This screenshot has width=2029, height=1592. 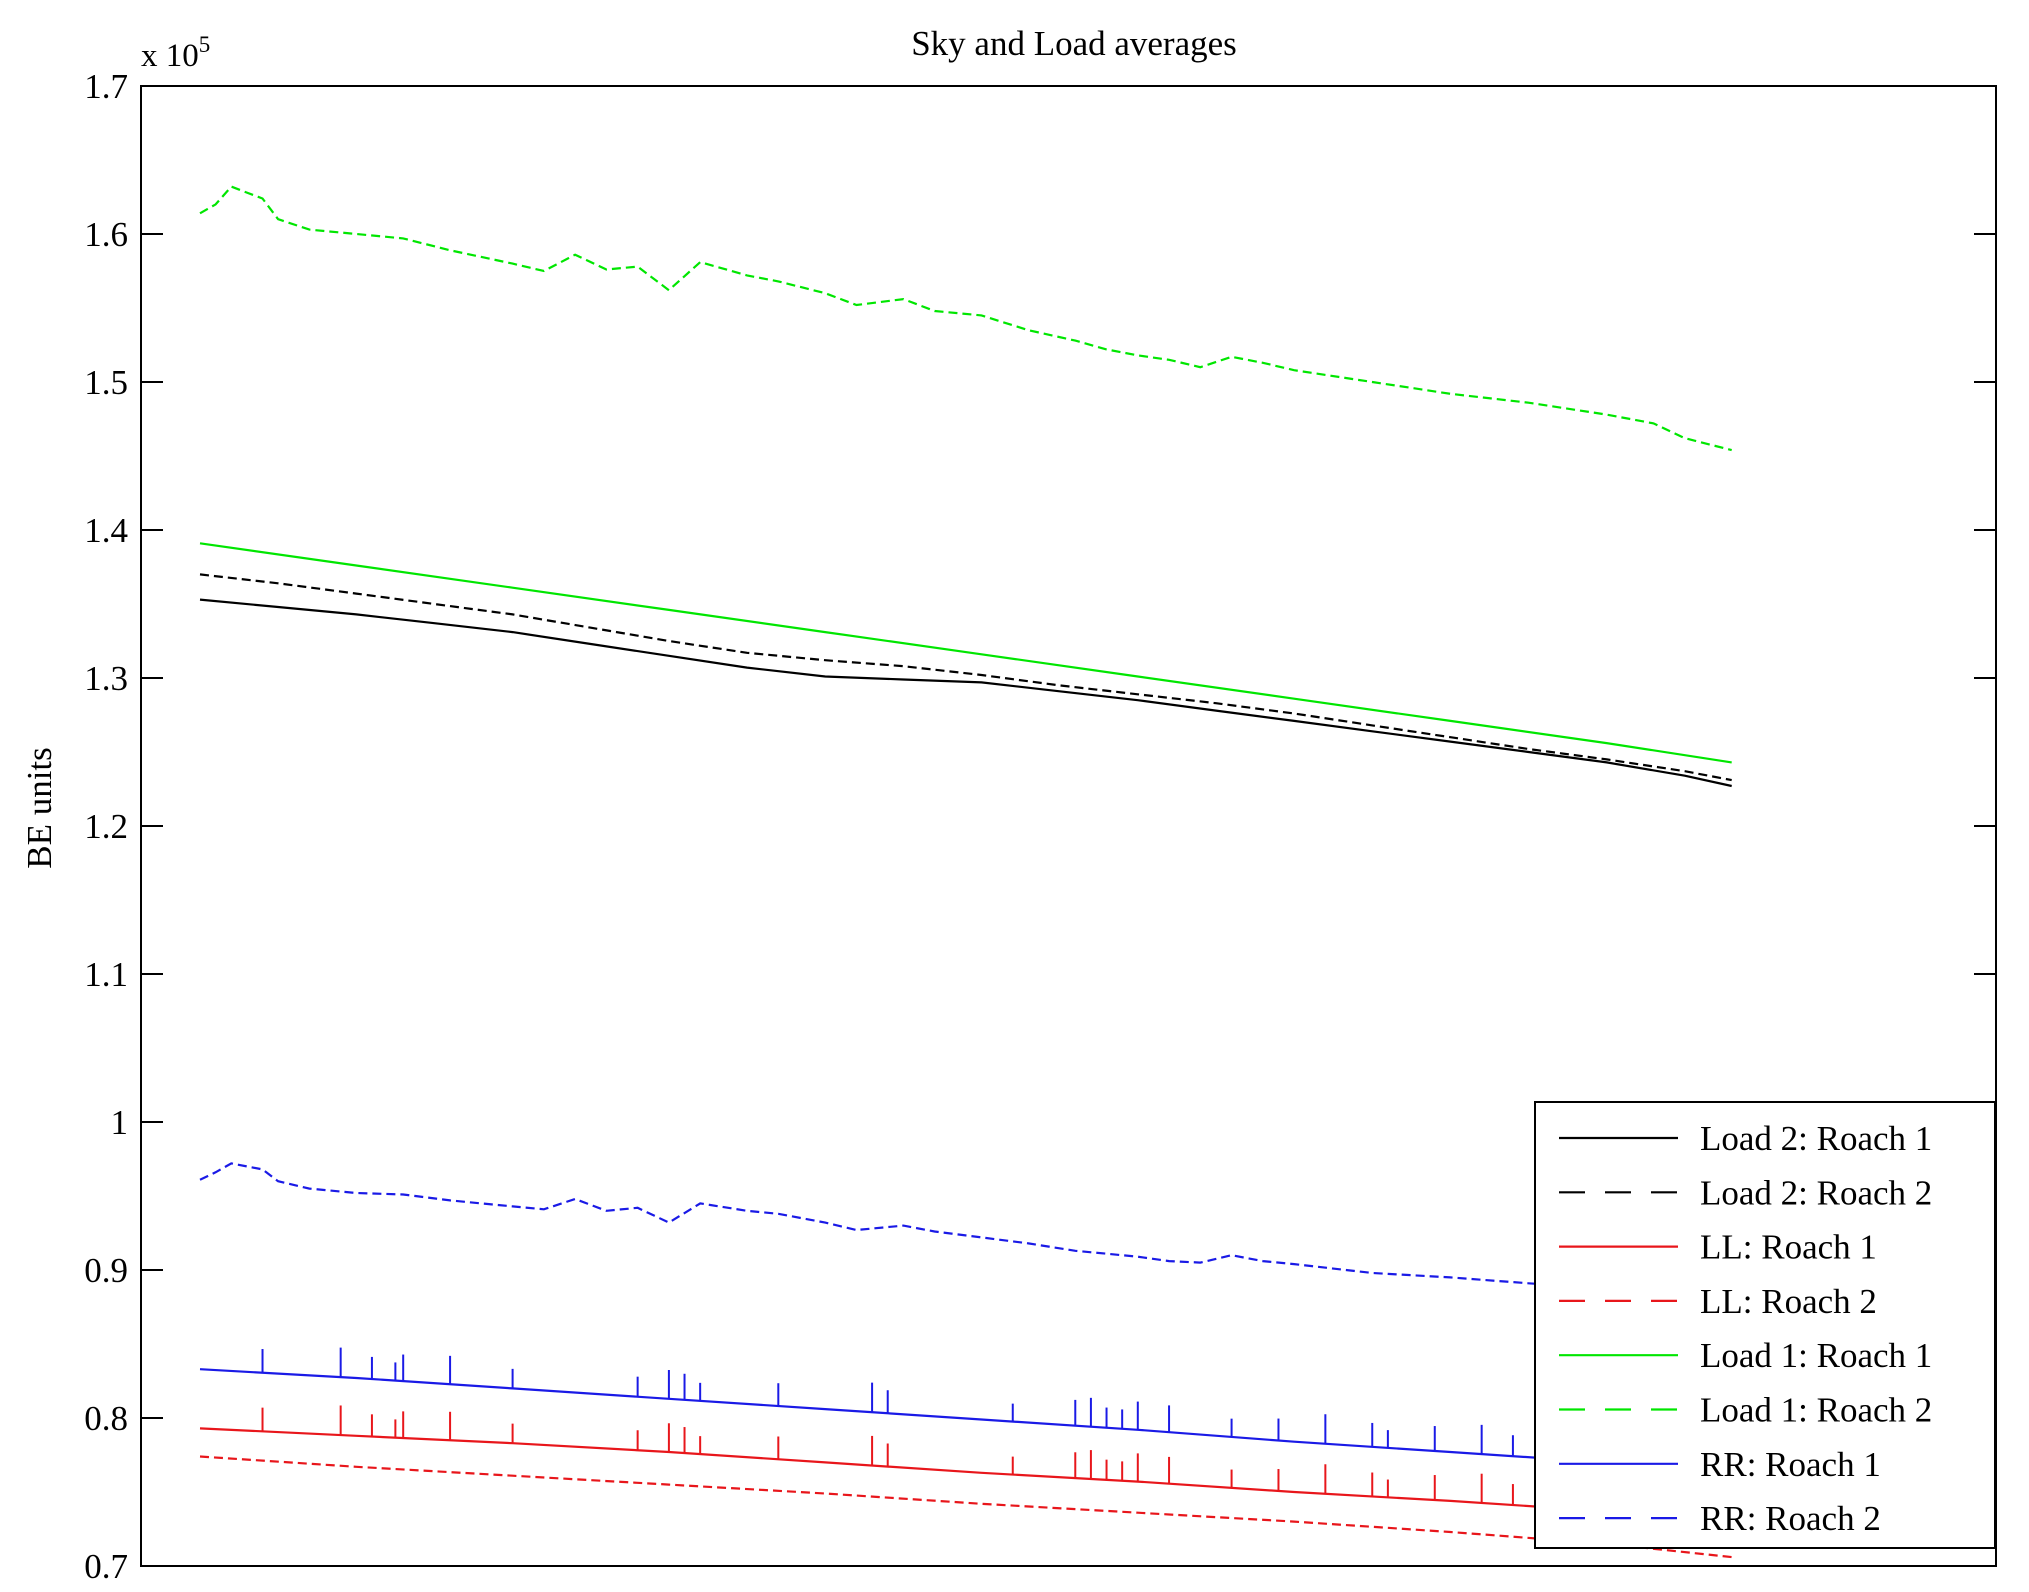 What do you see at coordinates (106, 974) in the screenshot?
I see `y-tick-label: 1.1` at bounding box center [106, 974].